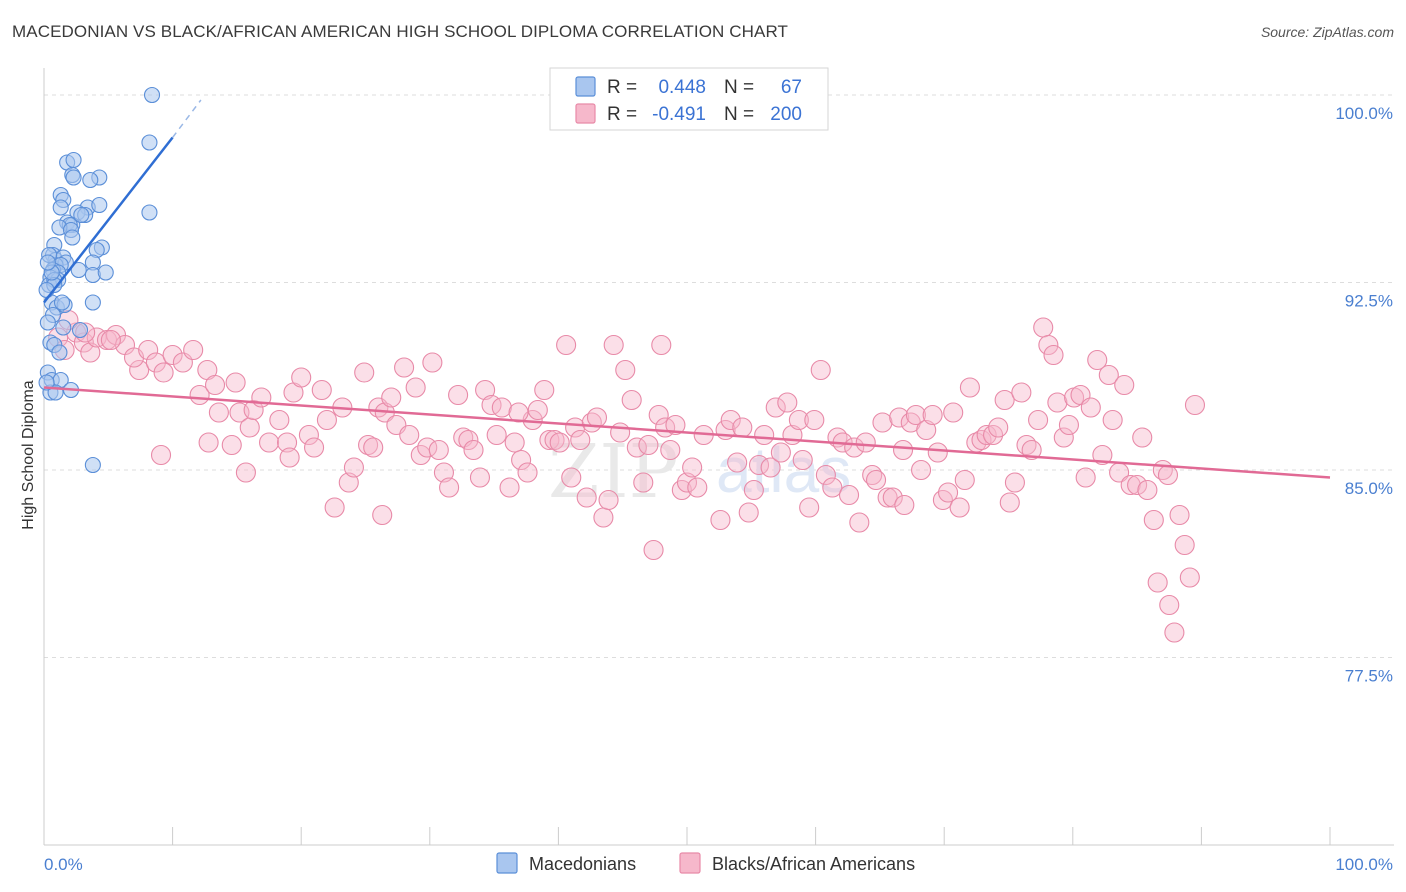  I want to click on legend-r-label-1: R =, so click(622, 87).